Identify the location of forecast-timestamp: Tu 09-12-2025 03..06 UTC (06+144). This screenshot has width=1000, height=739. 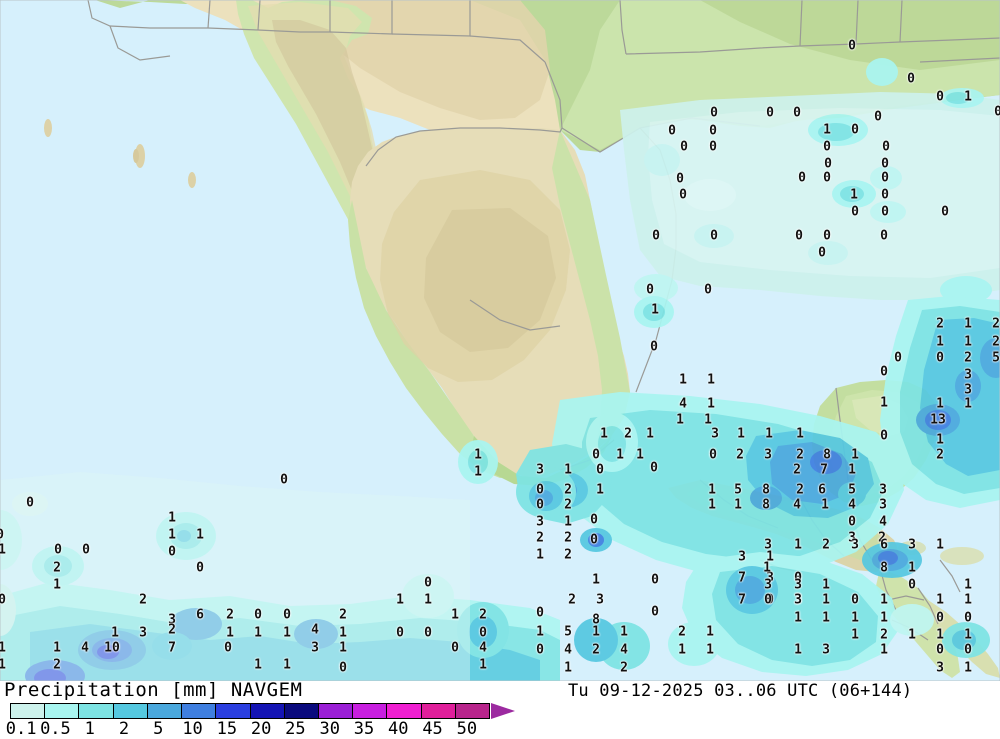
(740, 691).